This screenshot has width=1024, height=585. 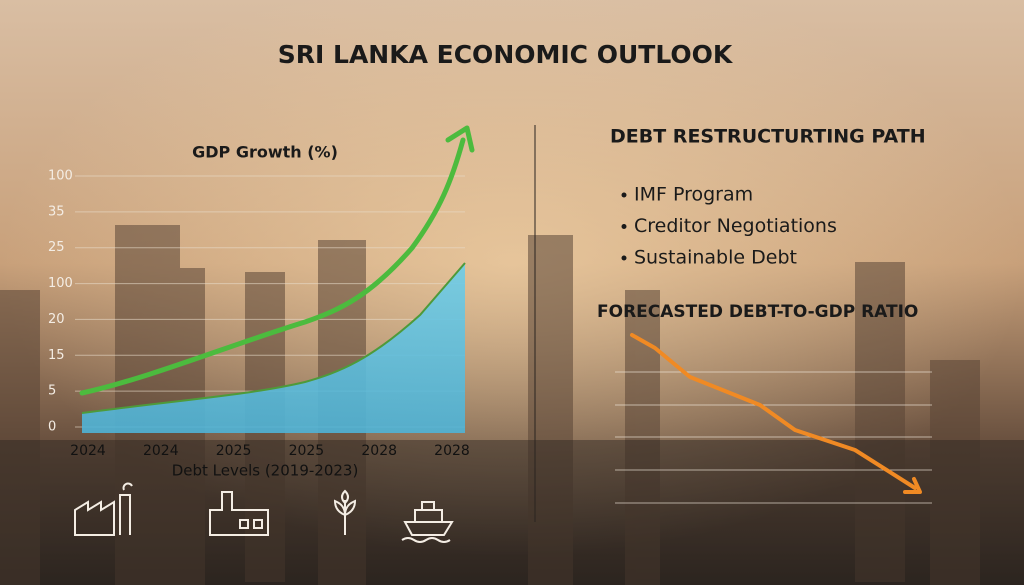 What do you see at coordinates (757, 312) in the screenshot?
I see `chart-title: FORECASTED DEBT-TO-GDP RATIO` at bounding box center [757, 312].